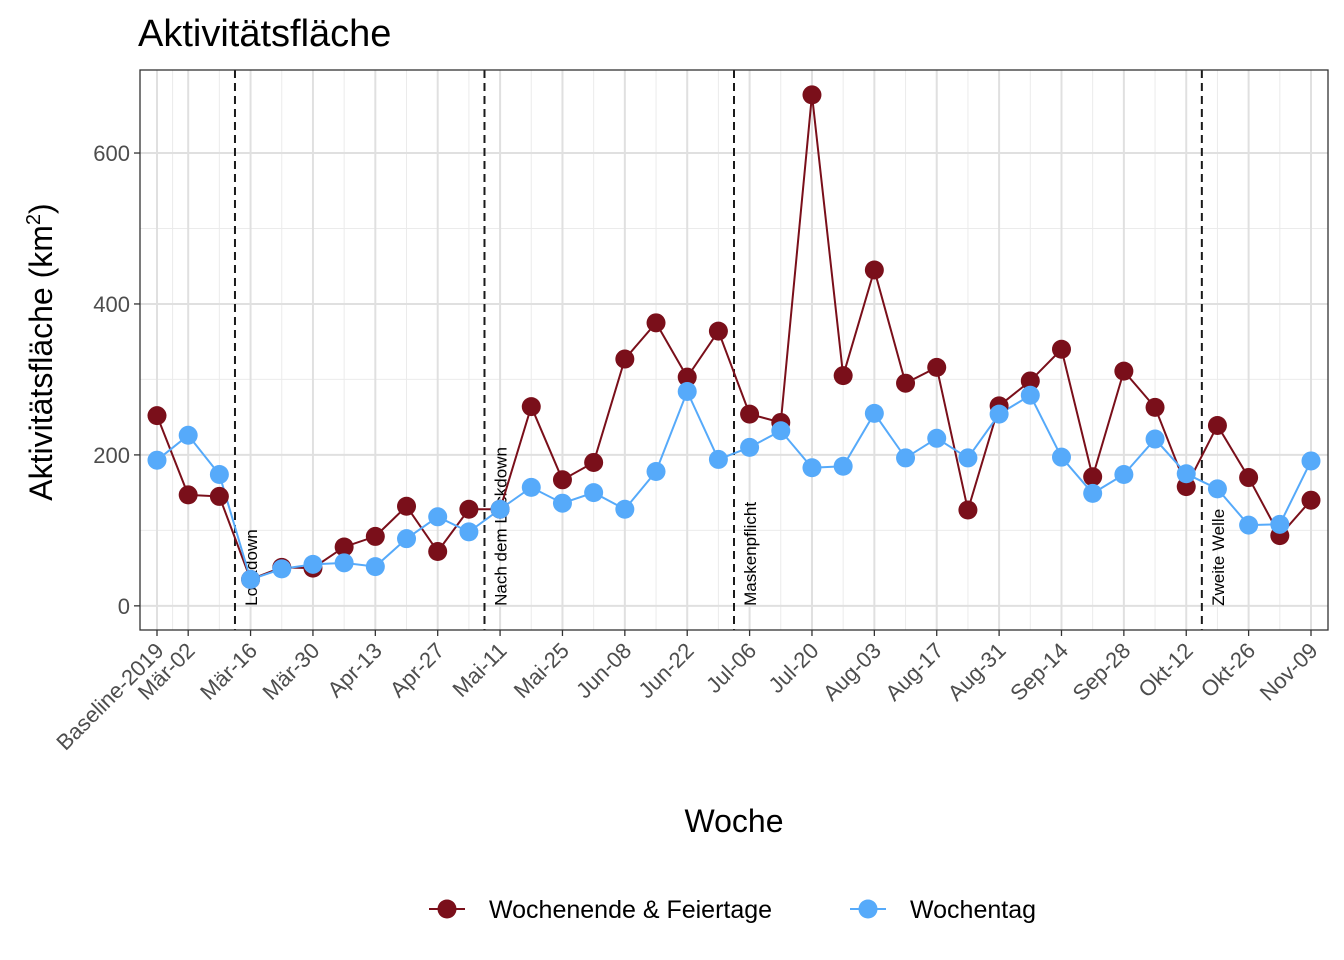 This screenshot has width=1344, height=960. What do you see at coordinates (34, 219) in the screenshot?
I see `y-axis-title-superscript: 2` at bounding box center [34, 219].